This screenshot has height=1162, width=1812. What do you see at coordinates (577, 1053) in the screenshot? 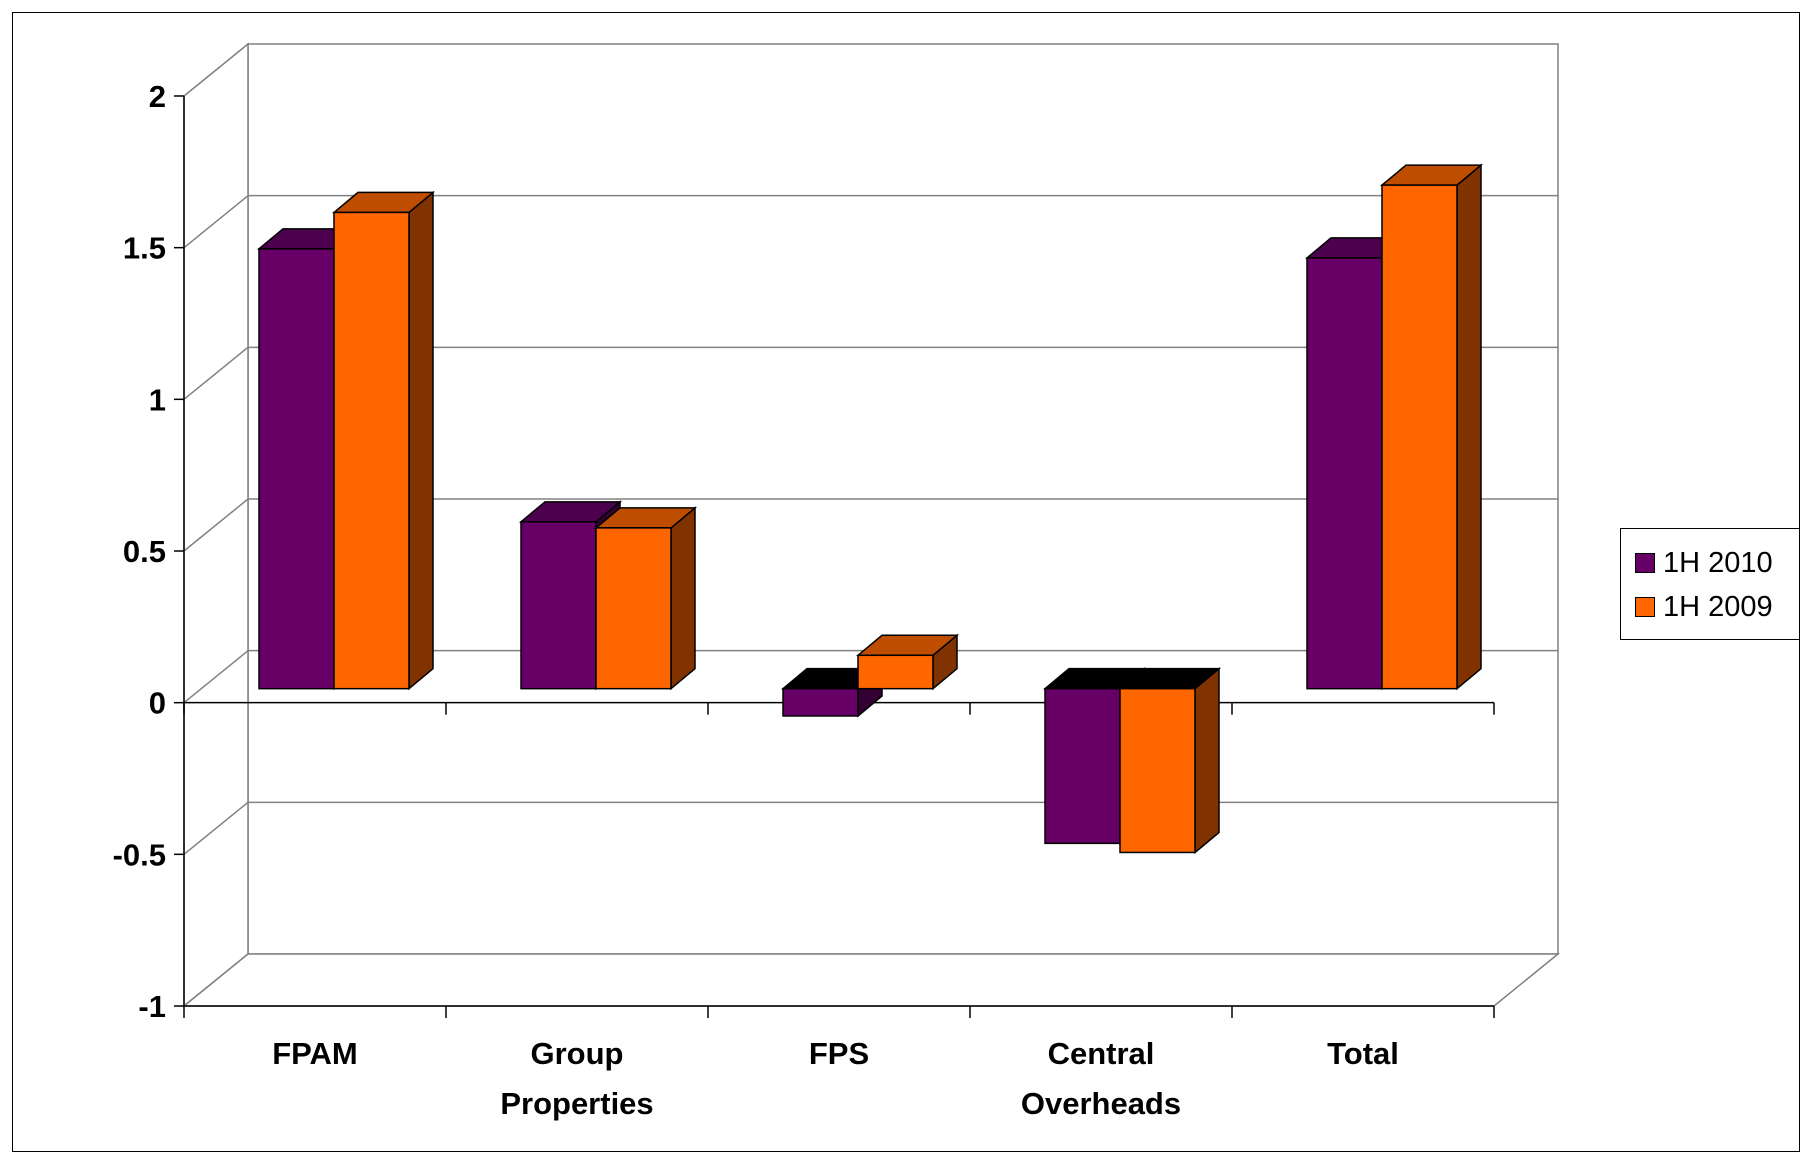
I see `category-label: Group` at bounding box center [577, 1053].